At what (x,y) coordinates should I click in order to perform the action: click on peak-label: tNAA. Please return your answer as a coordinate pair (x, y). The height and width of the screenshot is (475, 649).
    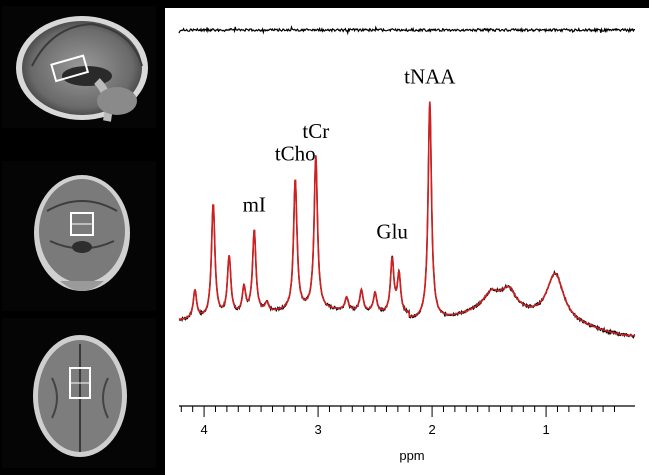
    Looking at the image, I should click on (430, 76).